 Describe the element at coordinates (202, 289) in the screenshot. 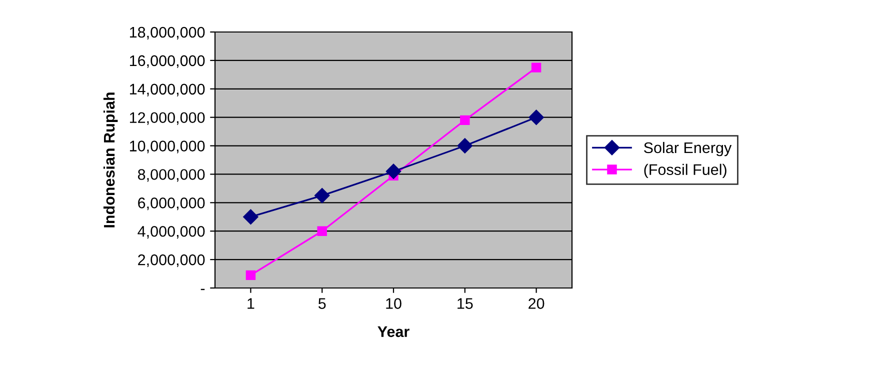

I see `y-tick-label: -` at that location.